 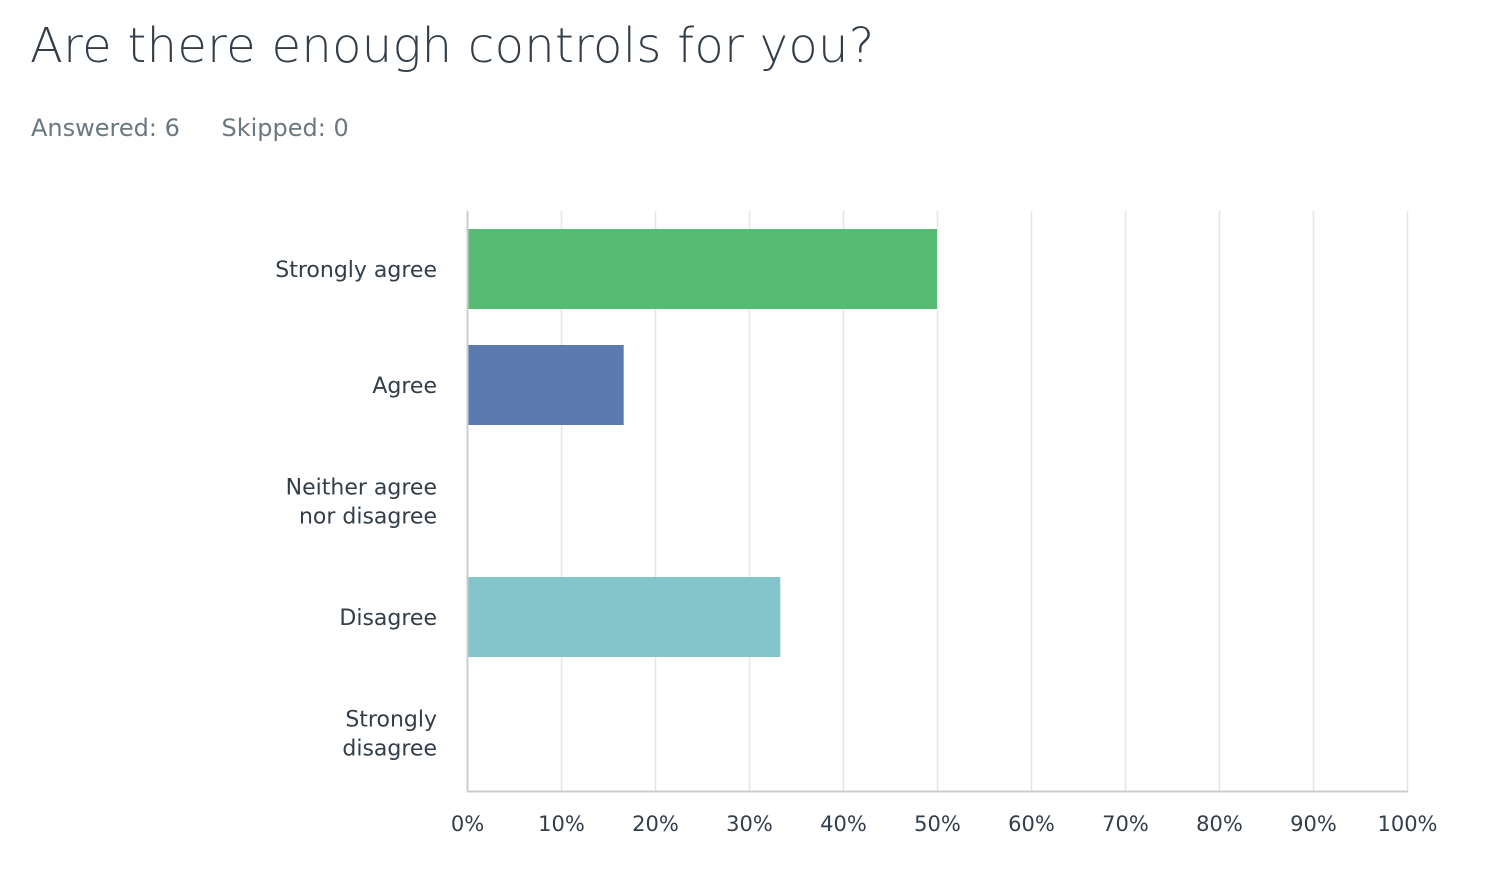 I want to click on x-tick-label: 60%, so click(x=1031, y=824).